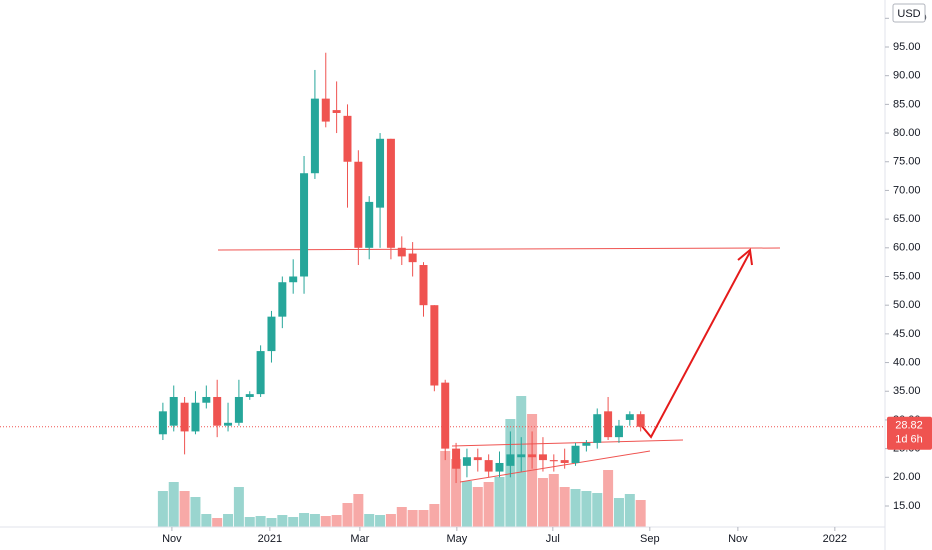  What do you see at coordinates (907, 248) in the screenshot?
I see `y-tick-label: 60.00` at bounding box center [907, 248].